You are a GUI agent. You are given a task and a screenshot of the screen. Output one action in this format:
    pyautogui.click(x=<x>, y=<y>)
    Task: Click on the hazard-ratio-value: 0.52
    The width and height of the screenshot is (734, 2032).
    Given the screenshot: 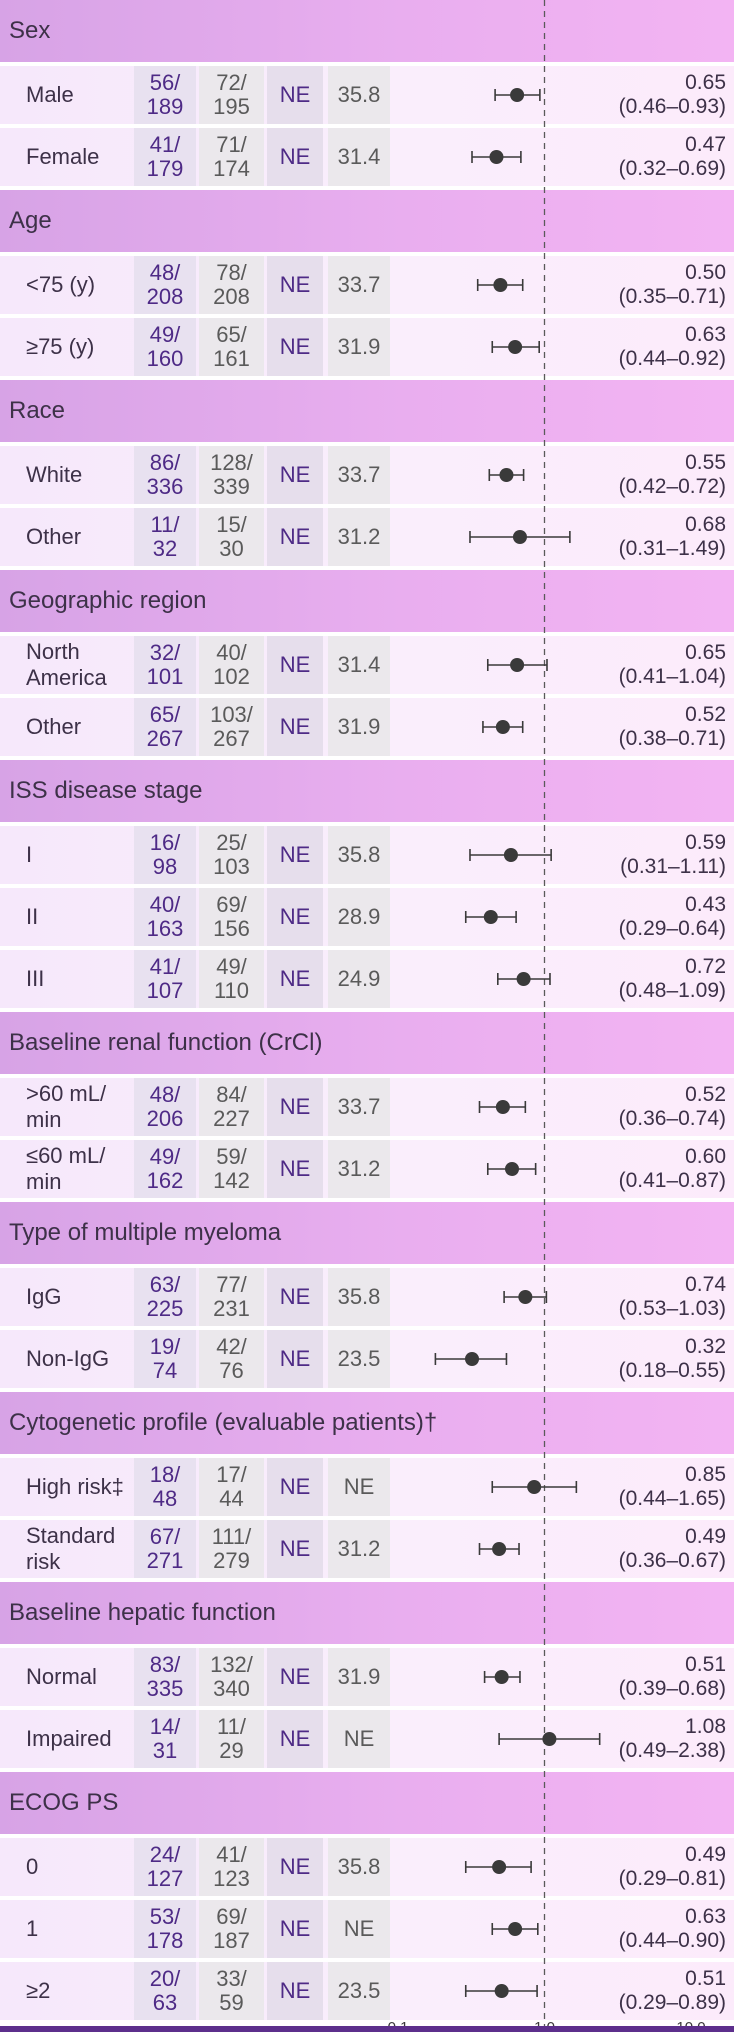 What is the action you would take?
    pyautogui.click(x=705, y=1094)
    